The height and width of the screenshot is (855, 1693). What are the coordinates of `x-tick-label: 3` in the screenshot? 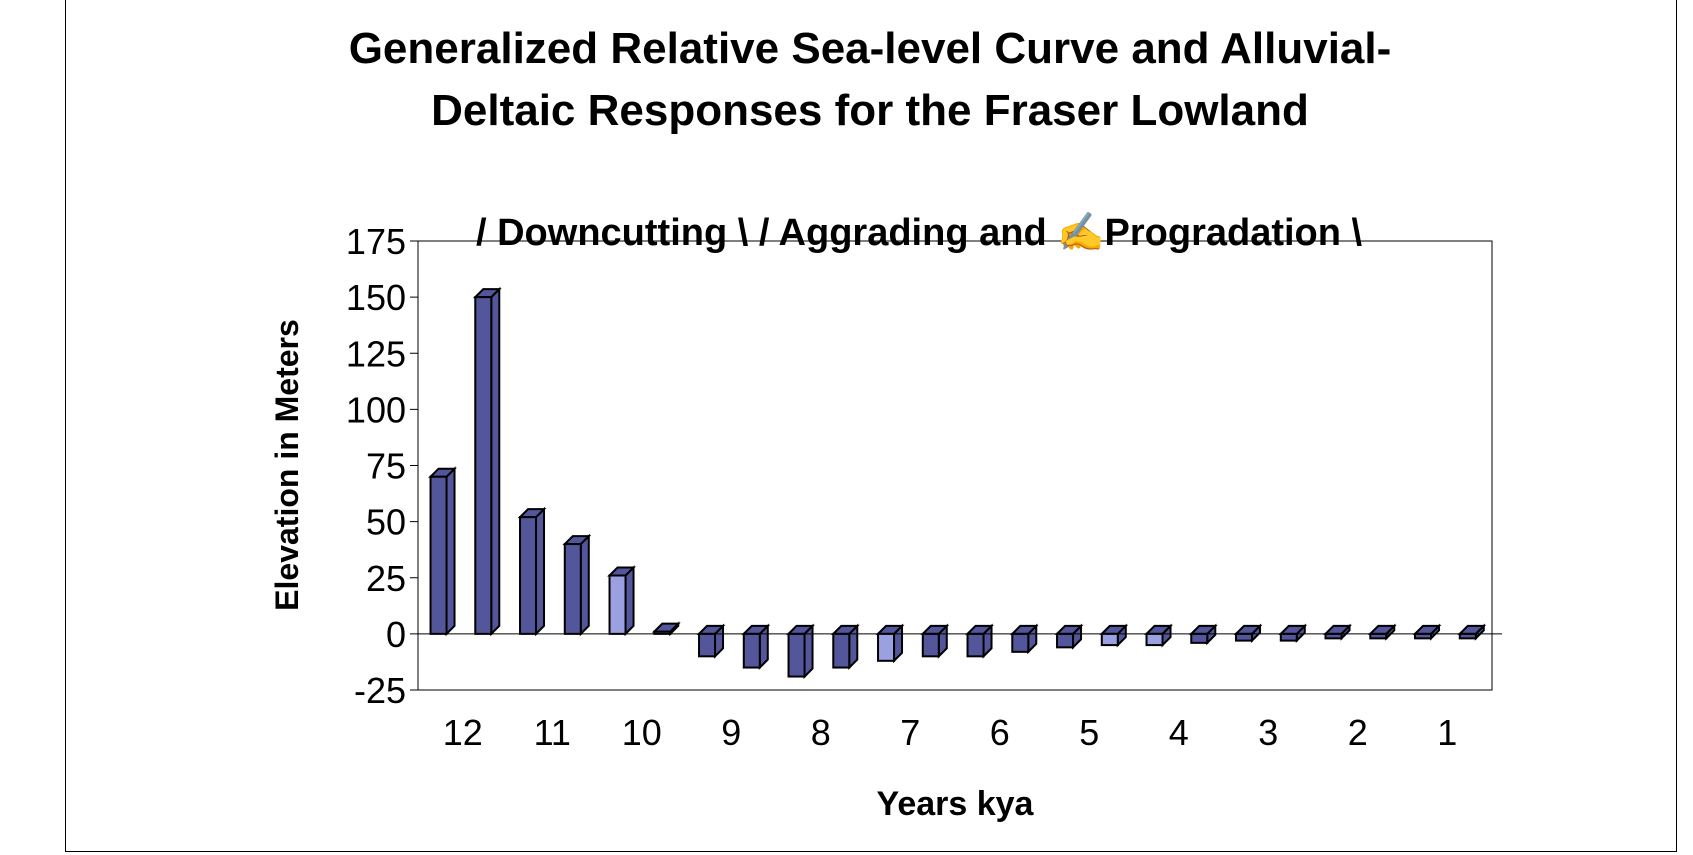 It's located at (1268, 732).